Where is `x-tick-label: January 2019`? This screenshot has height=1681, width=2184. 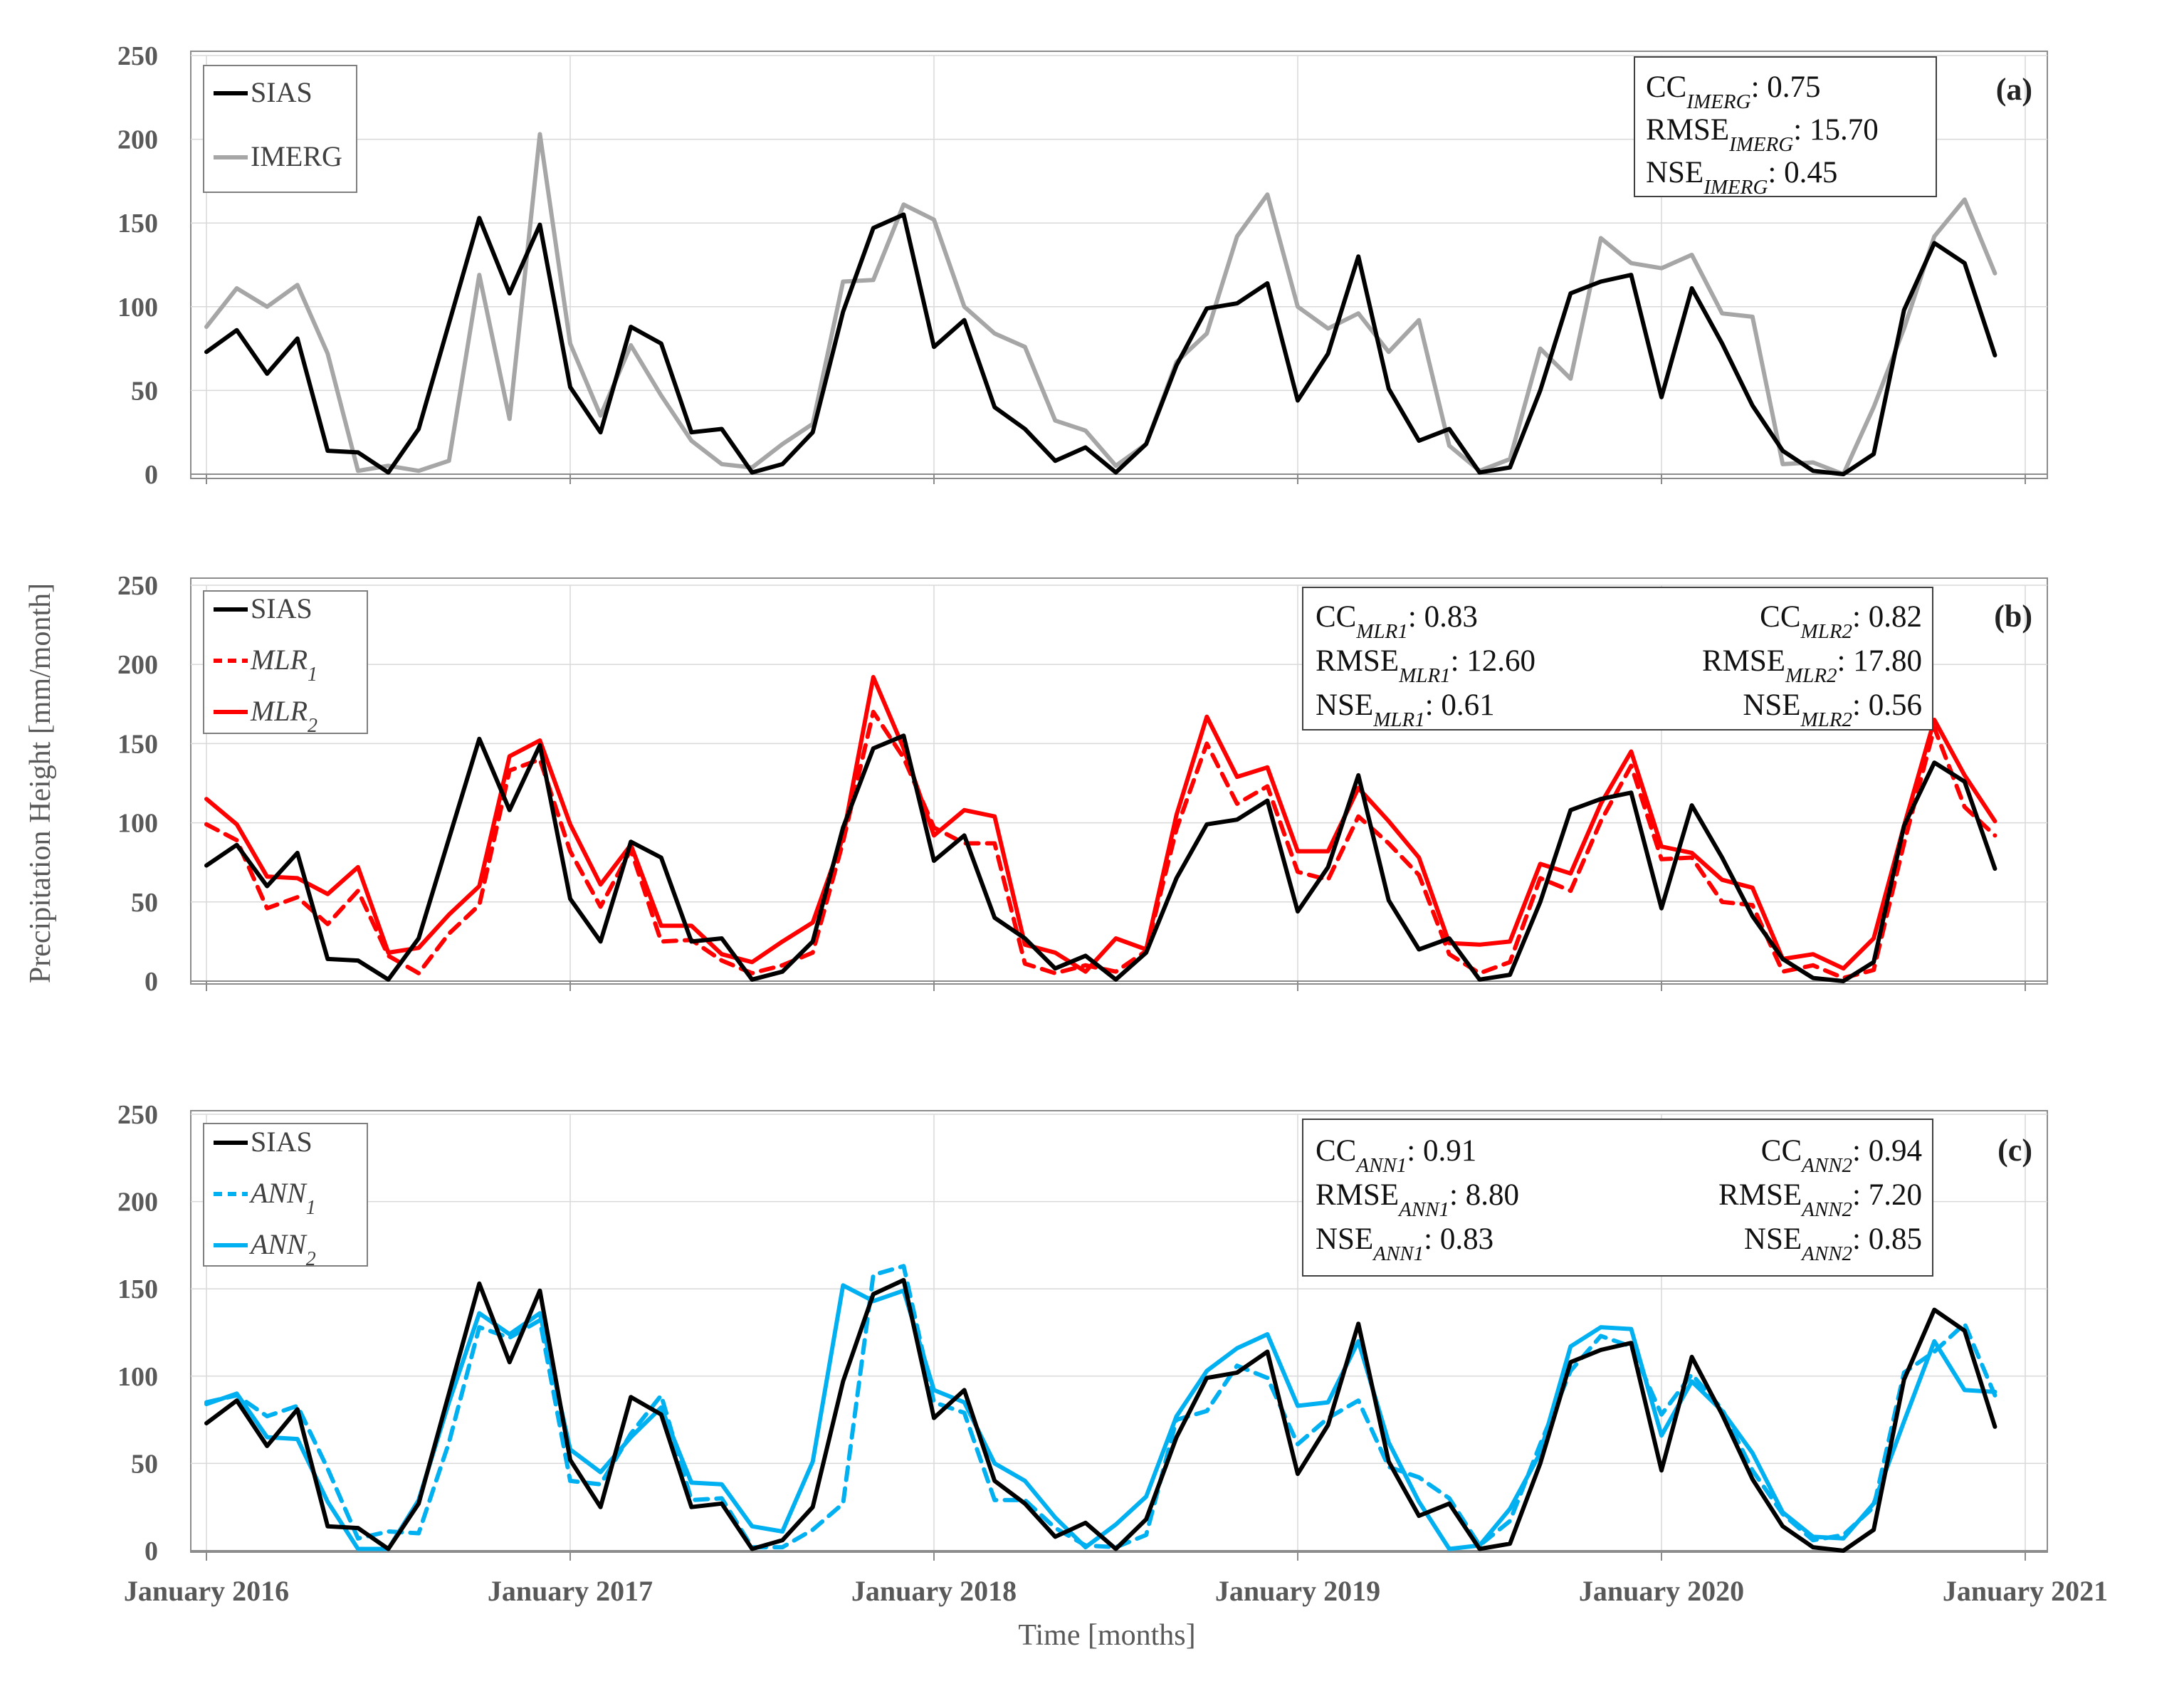
x-tick-label: January 2019 is located at coordinates (1297, 1591).